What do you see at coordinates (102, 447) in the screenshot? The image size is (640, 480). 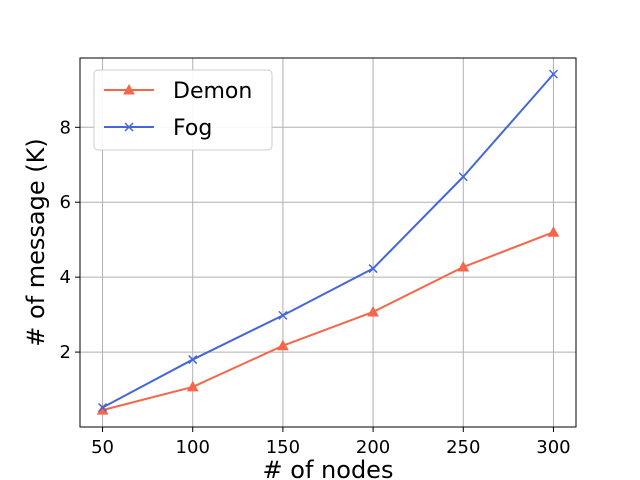 I see `x-tick-label: 50` at bounding box center [102, 447].